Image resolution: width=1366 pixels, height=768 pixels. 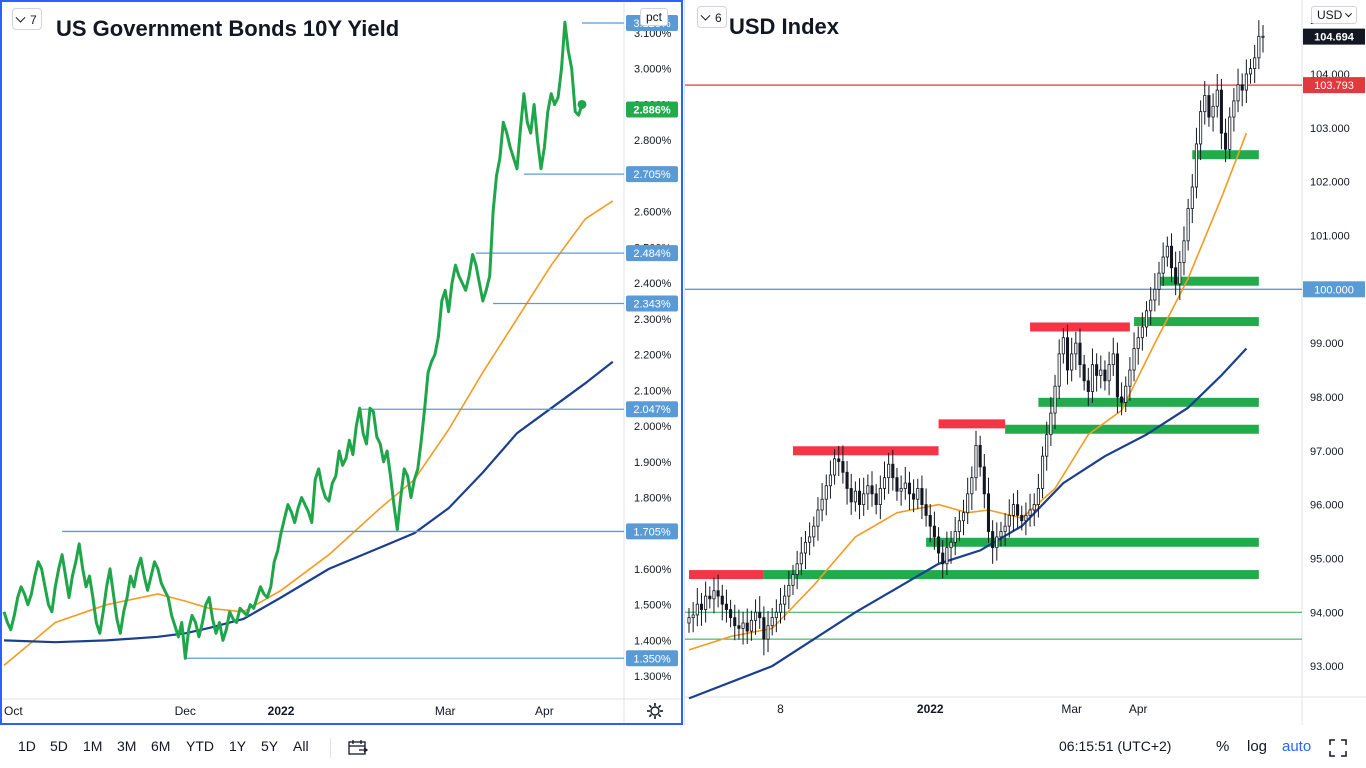 What do you see at coordinates (1338, 748) in the screenshot?
I see `fullscreen-icon` at bounding box center [1338, 748].